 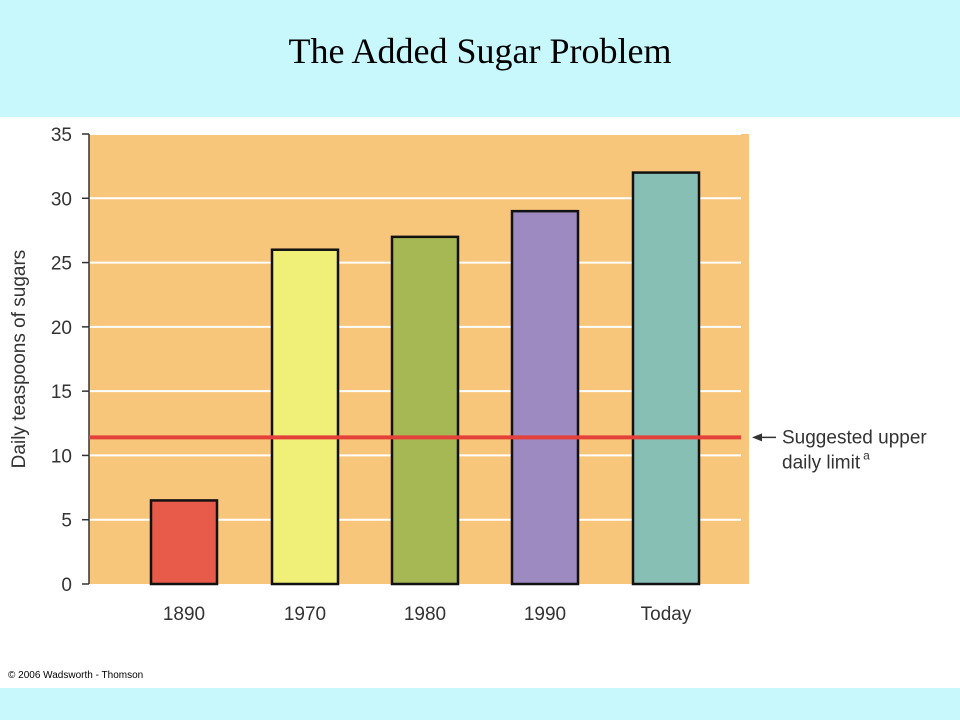 I want to click on x-axis-labels: 1890 1970 1980 1990 Today, so click(x=427, y=614).